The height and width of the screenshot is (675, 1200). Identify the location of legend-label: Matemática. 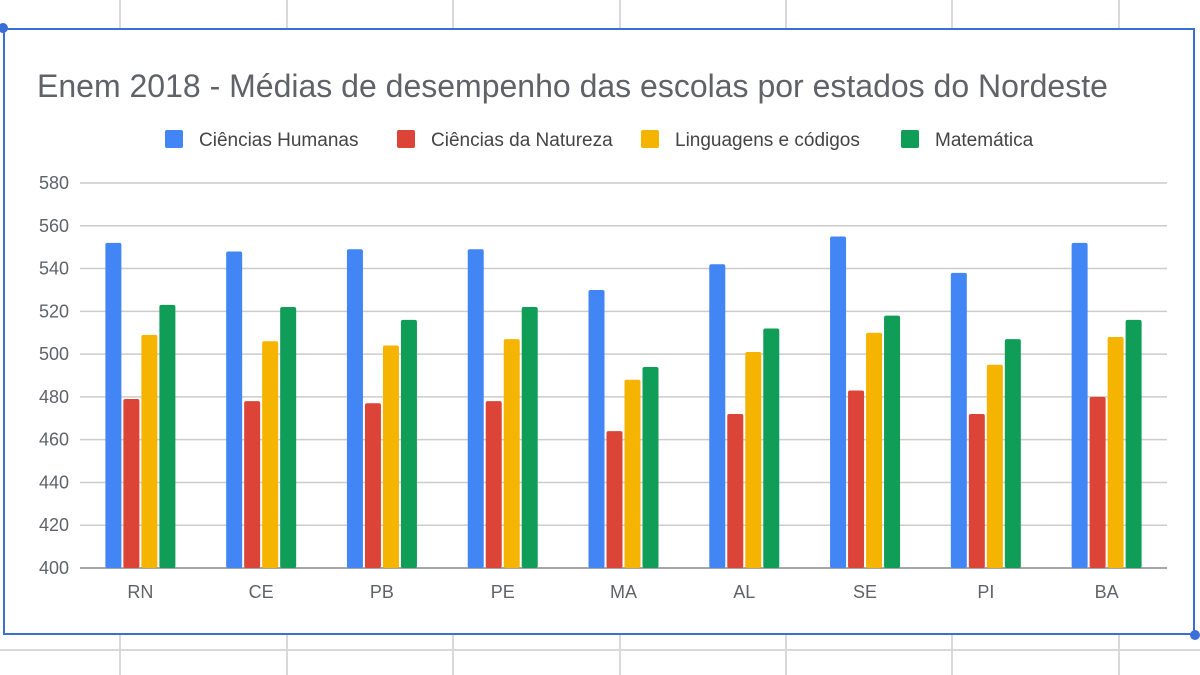
(984, 140).